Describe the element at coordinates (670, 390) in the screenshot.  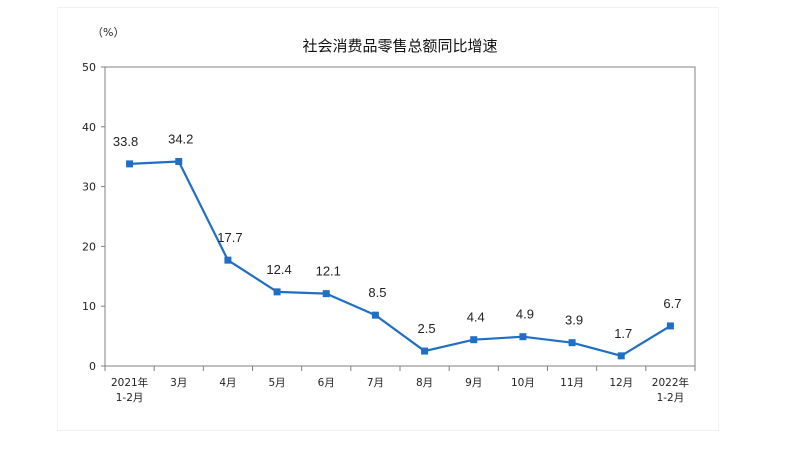
I see `x-tick-label: 2022年 1-2月` at that location.